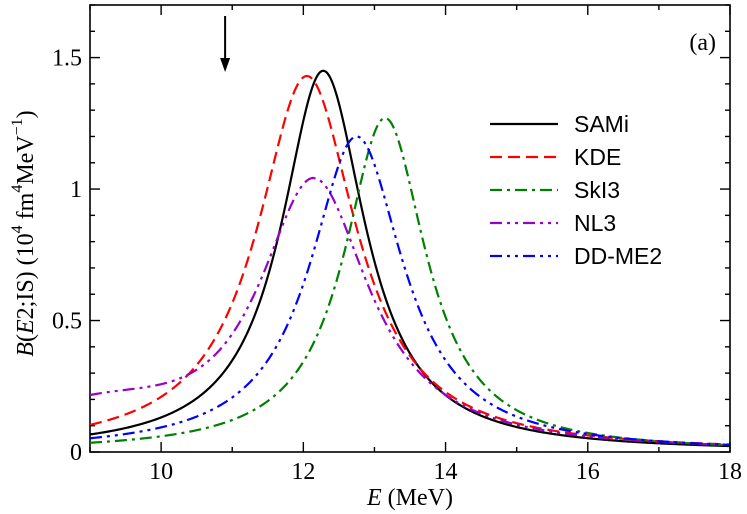  I want to click on y-tick-label: 1.5, so click(67, 59).